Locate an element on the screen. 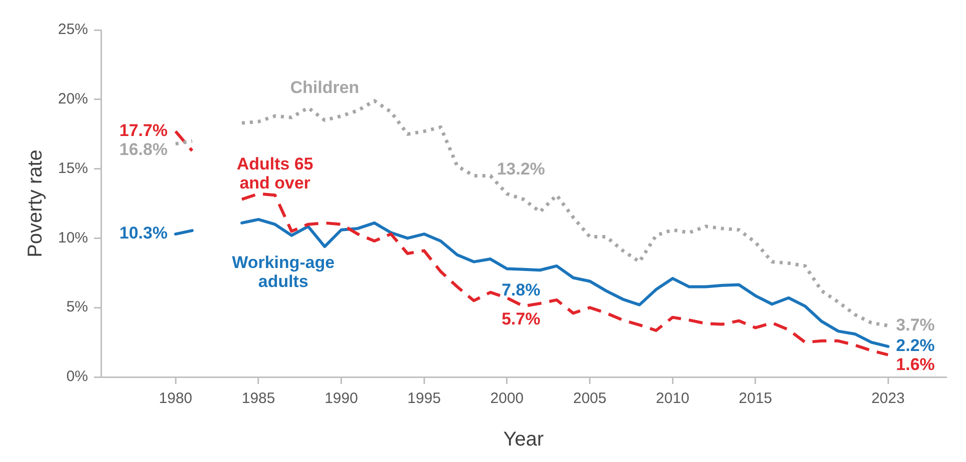 The width and height of the screenshot is (966, 462). series-label: Children is located at coordinates (325, 87).